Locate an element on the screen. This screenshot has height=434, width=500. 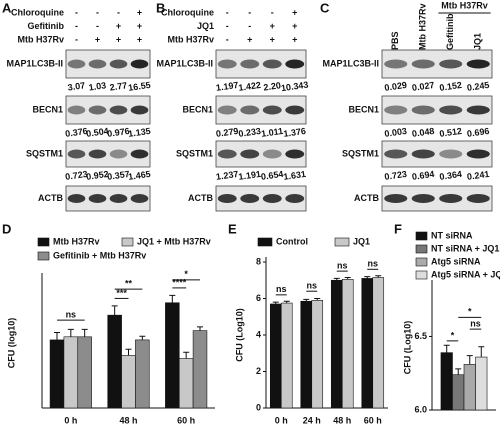
blot-quantity: 16.55 is located at coordinates (140, 86).